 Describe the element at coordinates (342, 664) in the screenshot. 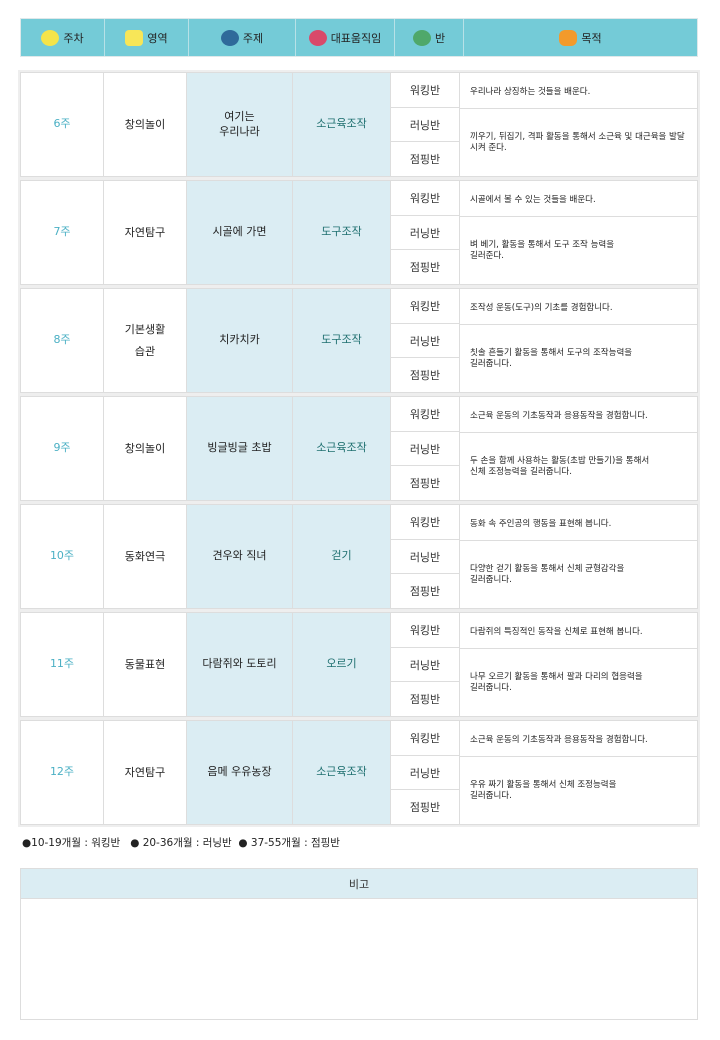

I see `movement-cell: 오르기` at that location.